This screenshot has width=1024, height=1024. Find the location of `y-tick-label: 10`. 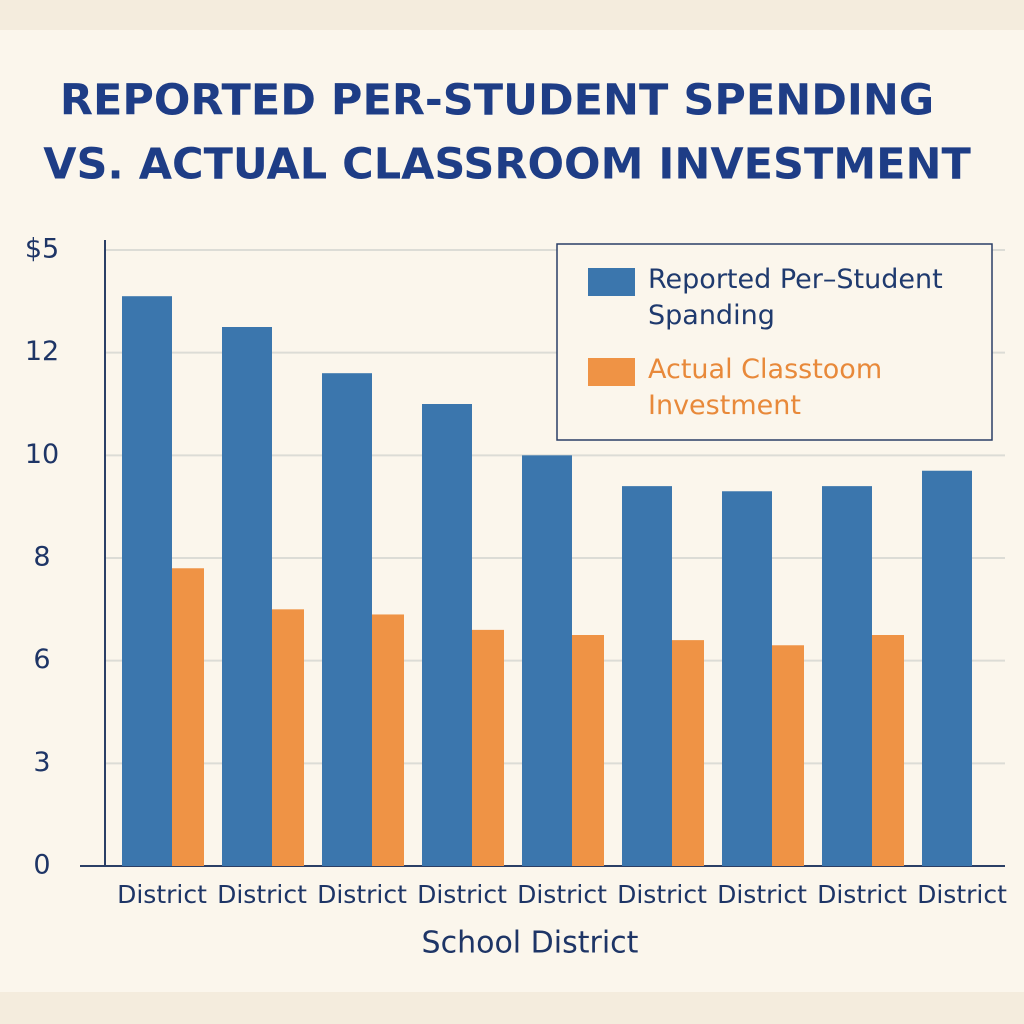

y-tick-label: 10 is located at coordinates (42, 454).